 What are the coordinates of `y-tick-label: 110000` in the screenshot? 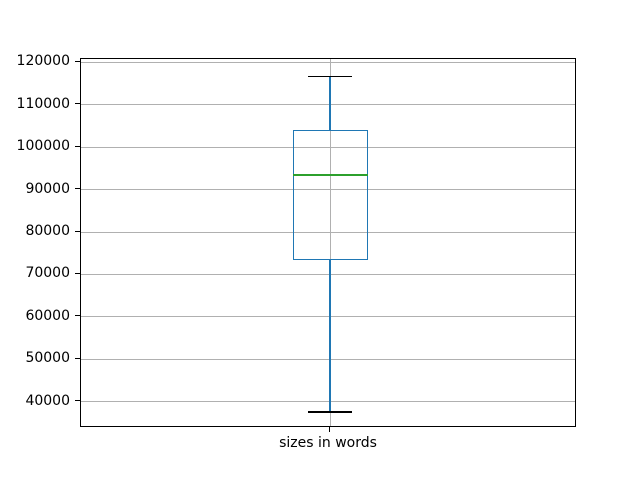 It's located at (43, 103).